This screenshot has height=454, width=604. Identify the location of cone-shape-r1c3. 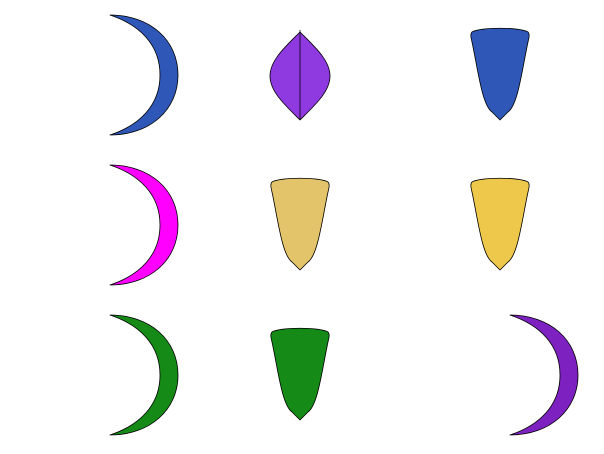
(500, 74).